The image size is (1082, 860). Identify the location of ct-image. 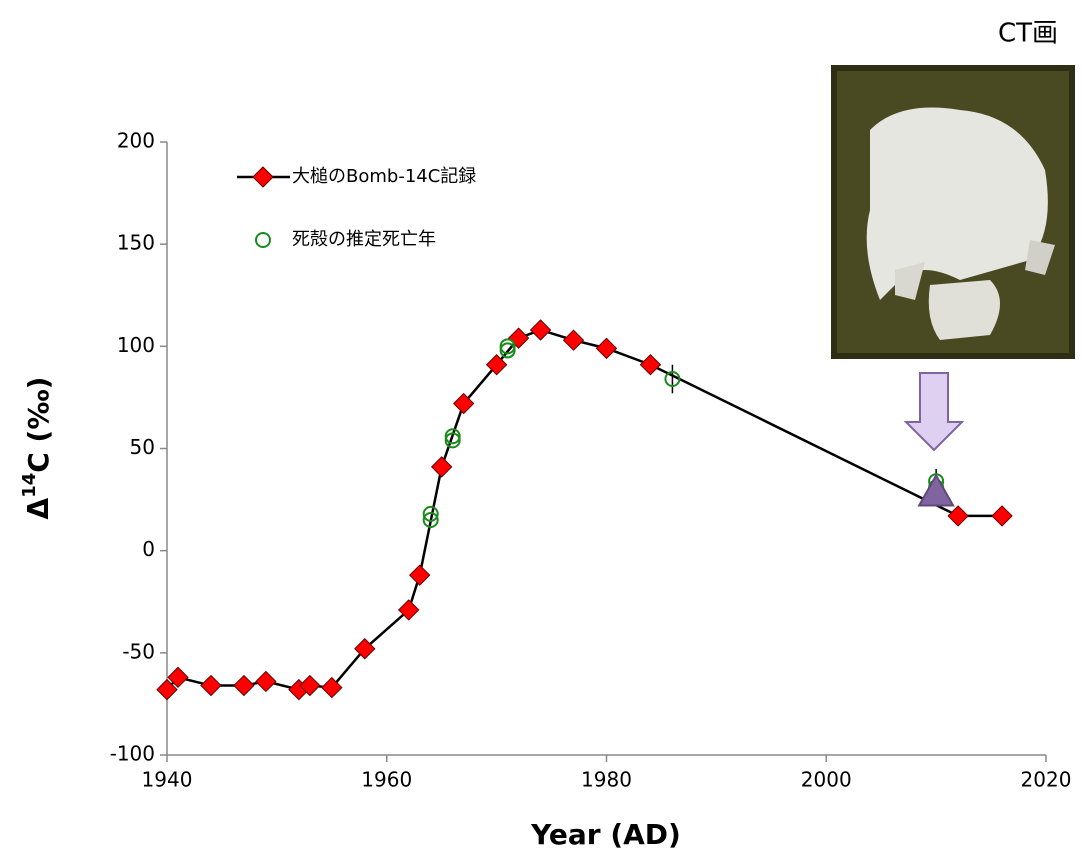
(953, 212).